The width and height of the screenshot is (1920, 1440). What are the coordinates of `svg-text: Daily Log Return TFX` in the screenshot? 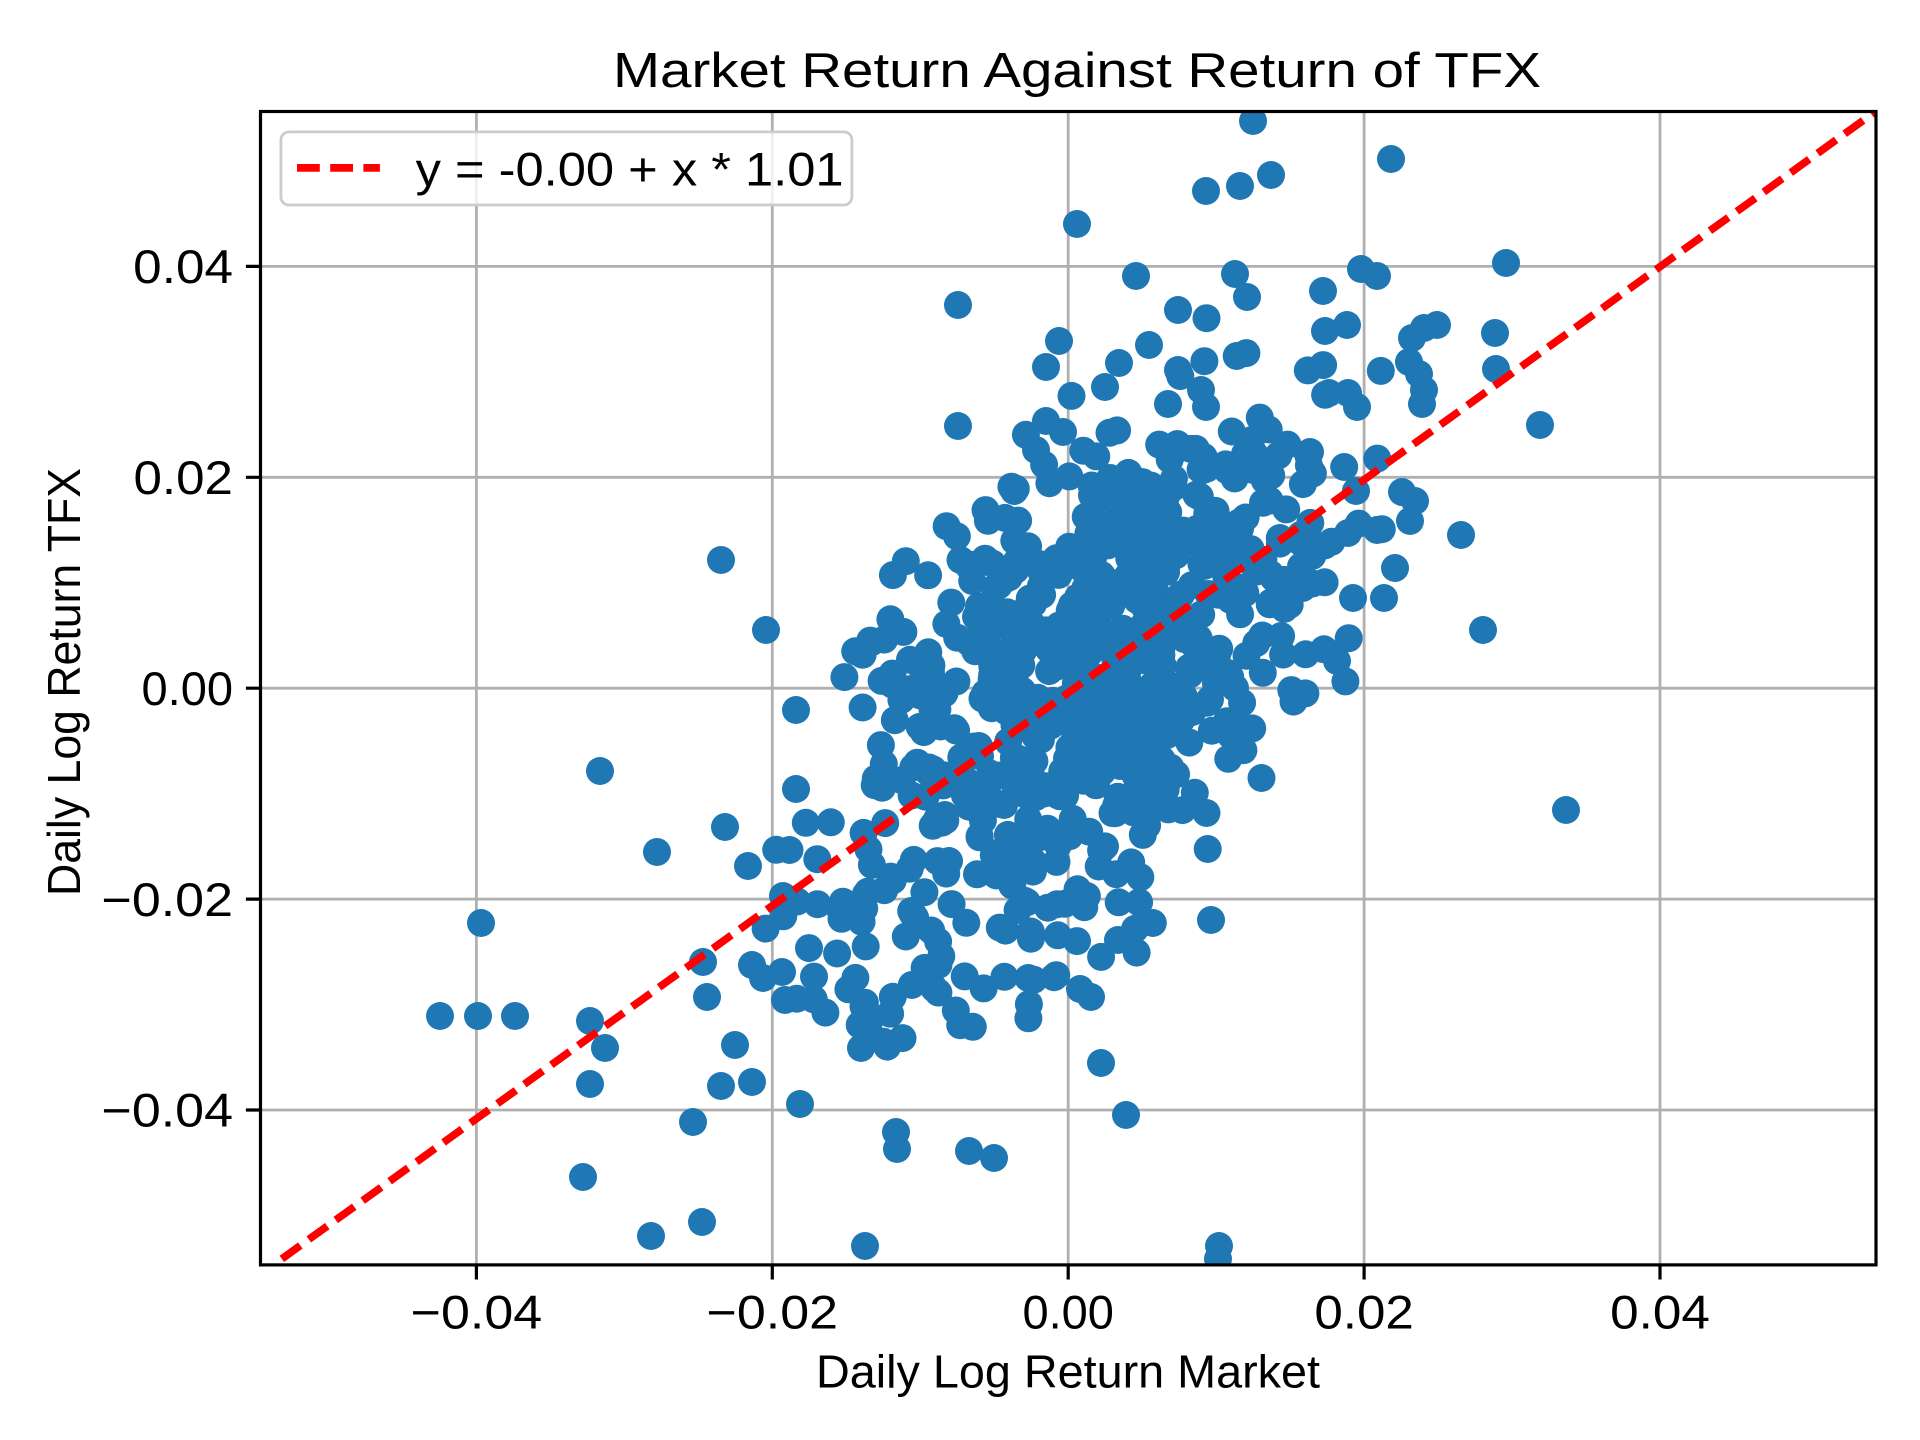 It's located at (64, 682).